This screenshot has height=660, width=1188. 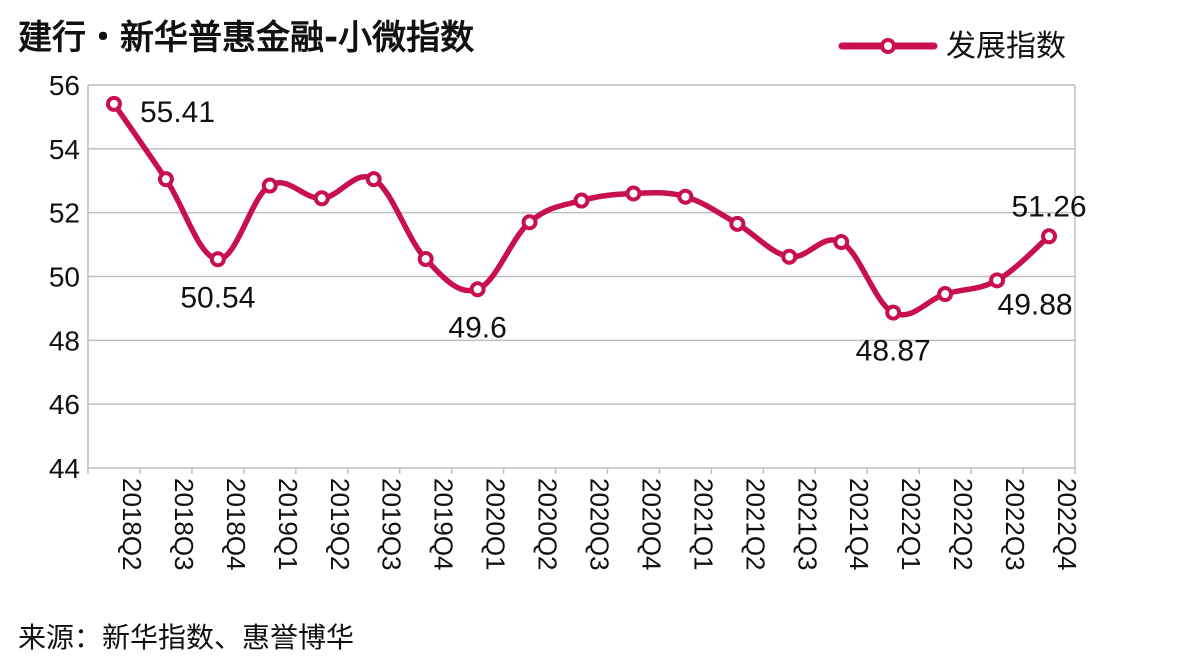 I want to click on x-tick-label: 2018Q2, so click(x=132, y=524).